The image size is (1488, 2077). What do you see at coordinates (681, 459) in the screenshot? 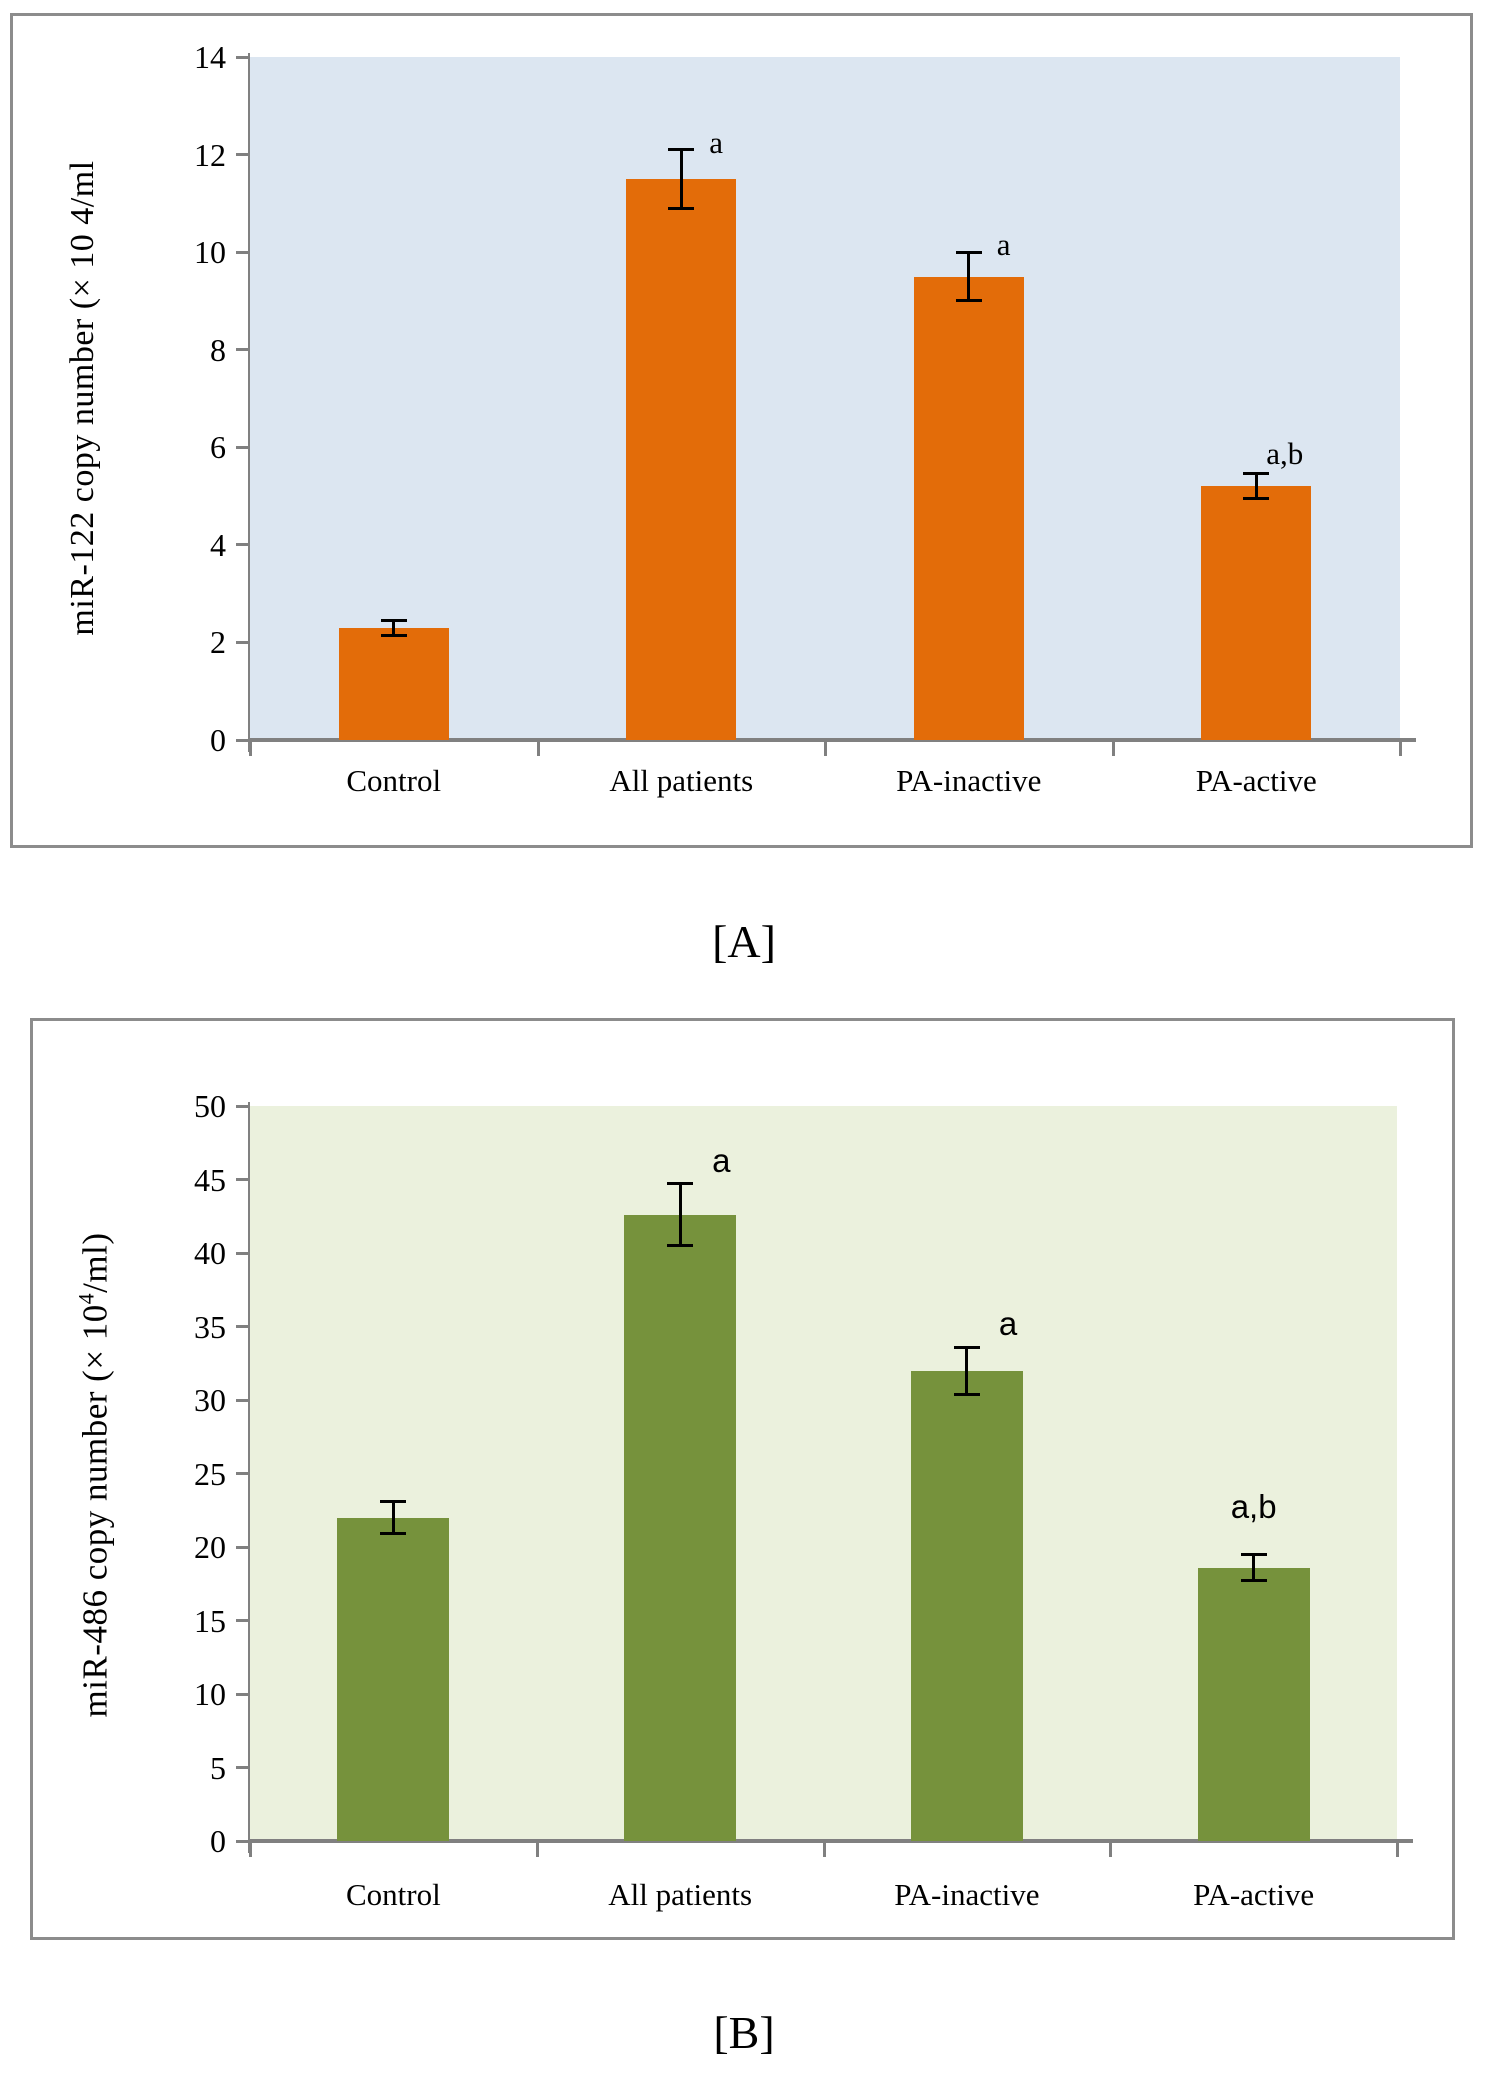
I see `bar-all-patients` at bounding box center [681, 459].